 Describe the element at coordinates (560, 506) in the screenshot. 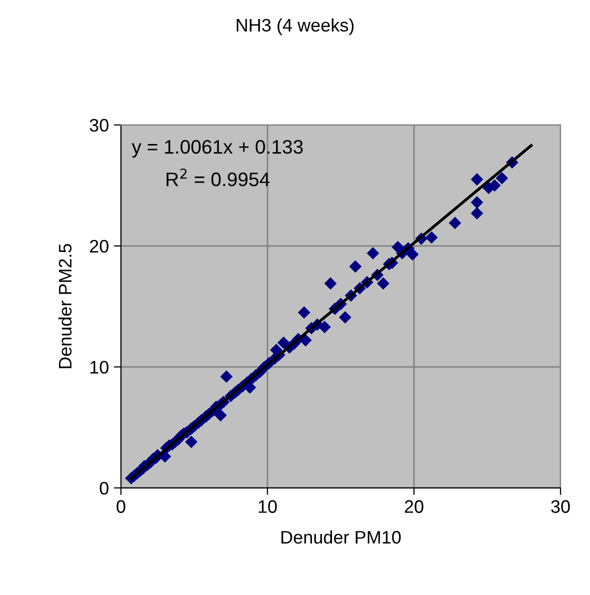

I see `x-tick-label: 30` at that location.